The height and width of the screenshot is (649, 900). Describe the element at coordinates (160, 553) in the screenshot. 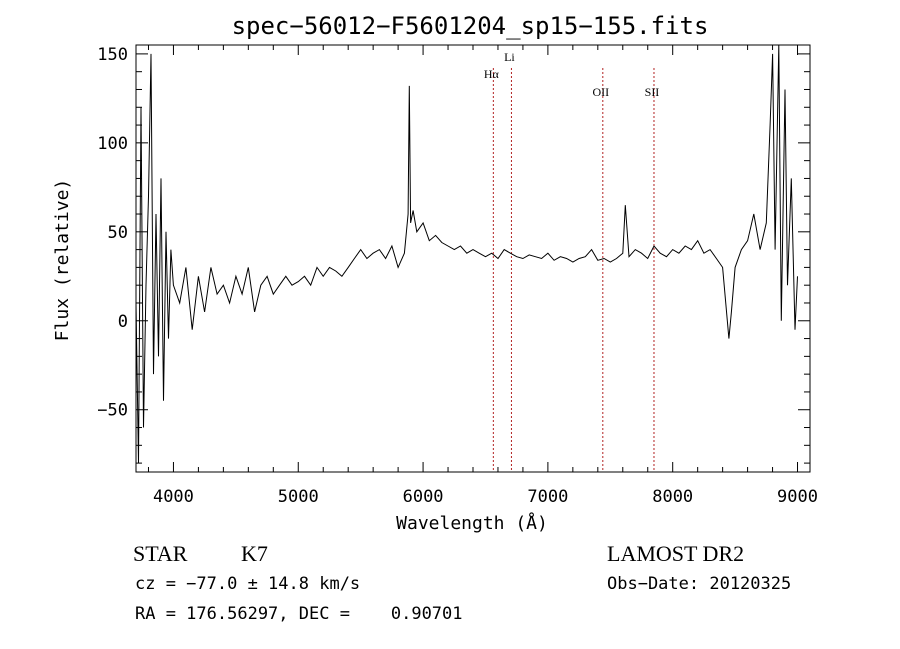

I see `object-class: STAR` at that location.